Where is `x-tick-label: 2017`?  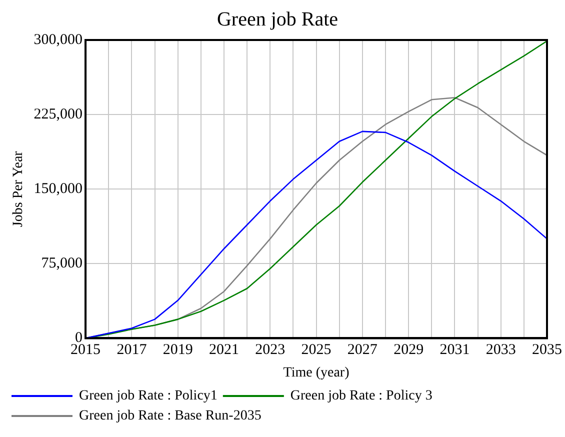 x-tick-label: 2017 is located at coordinates (132, 350).